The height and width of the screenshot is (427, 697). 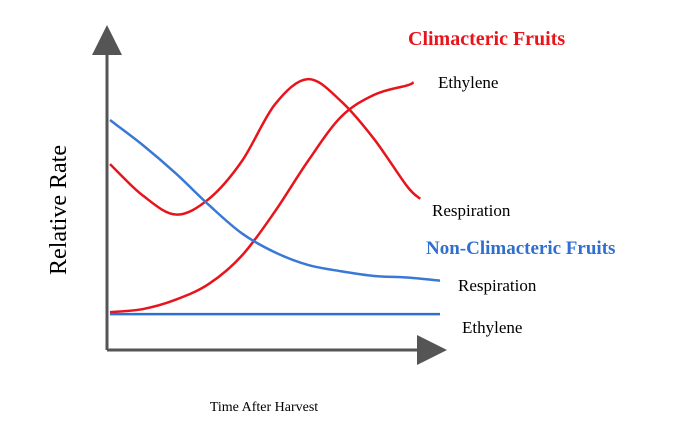 I want to click on group-label-non-climacteric: Non-Climacteric Fruits, so click(x=520, y=248).